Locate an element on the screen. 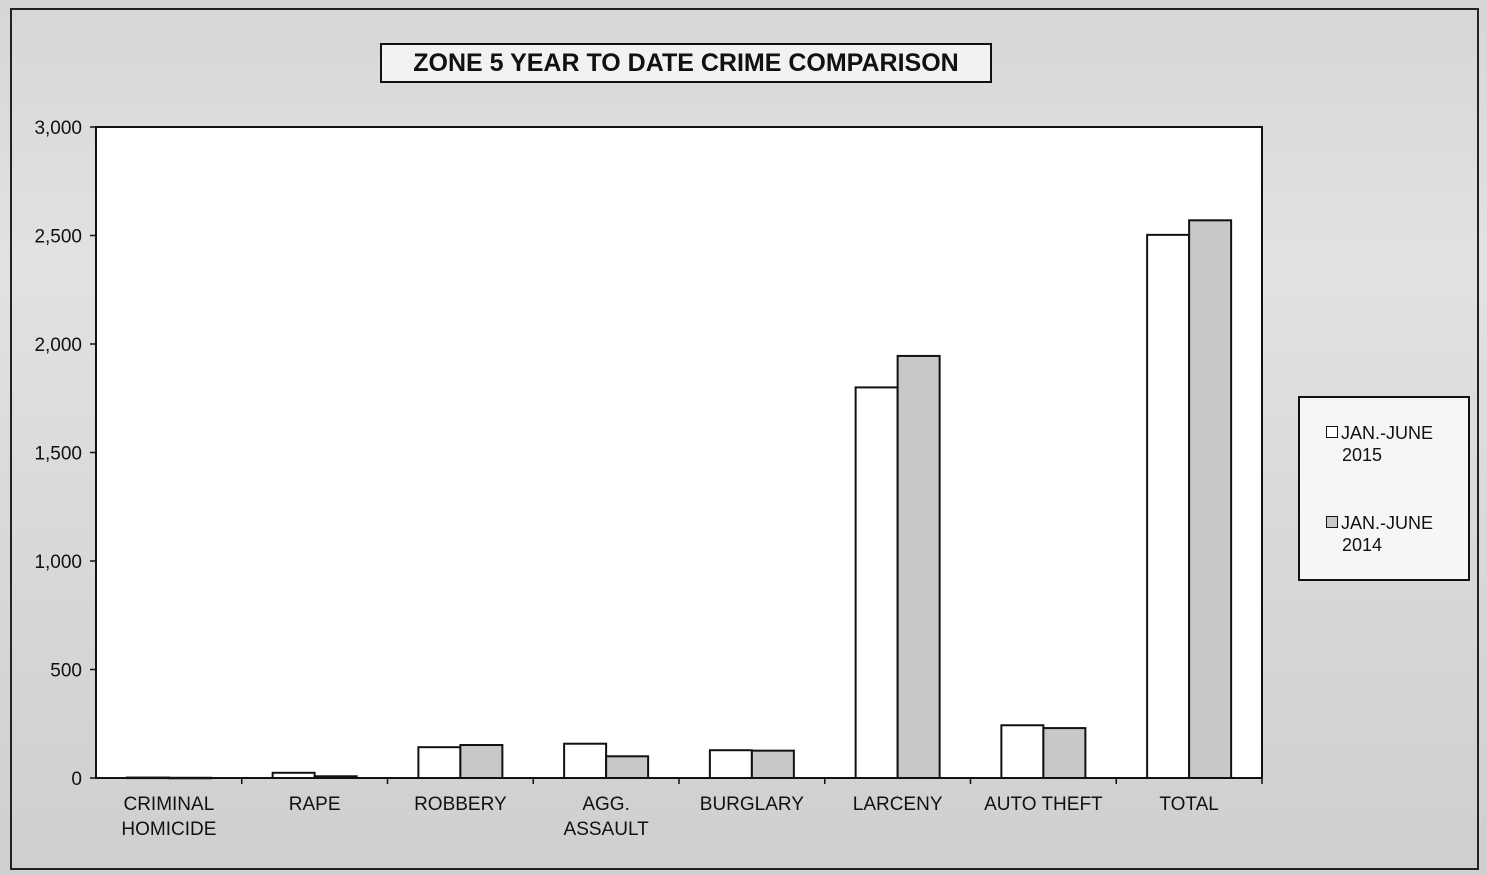  x-tick-label: CRIMINAL is located at coordinates (168, 804).